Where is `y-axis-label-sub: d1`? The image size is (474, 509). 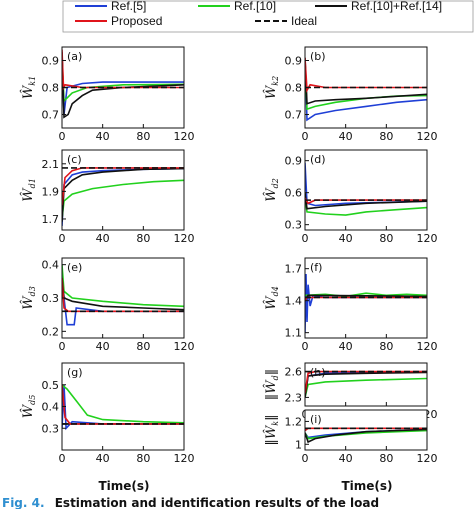
y-axis-label-sub: d1 is located at coordinates (32, 183).